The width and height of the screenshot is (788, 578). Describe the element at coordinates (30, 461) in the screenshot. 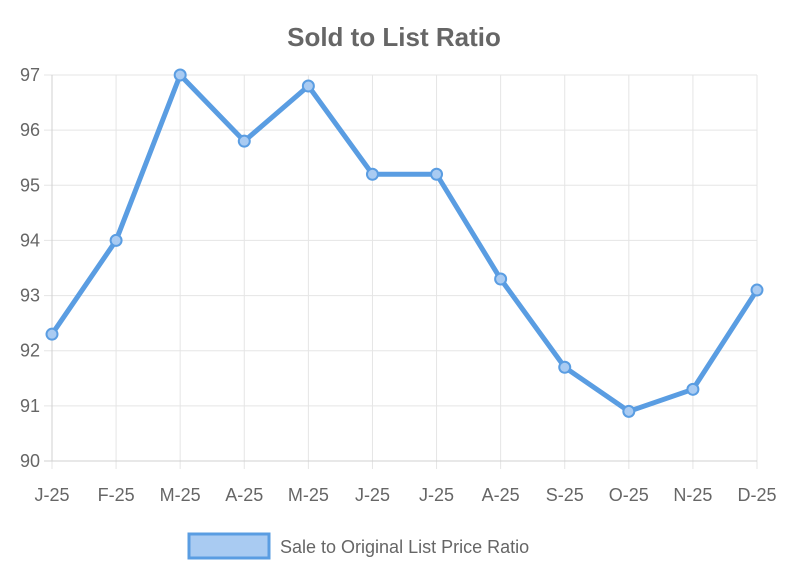

I see `y-tick-label: 90` at that location.